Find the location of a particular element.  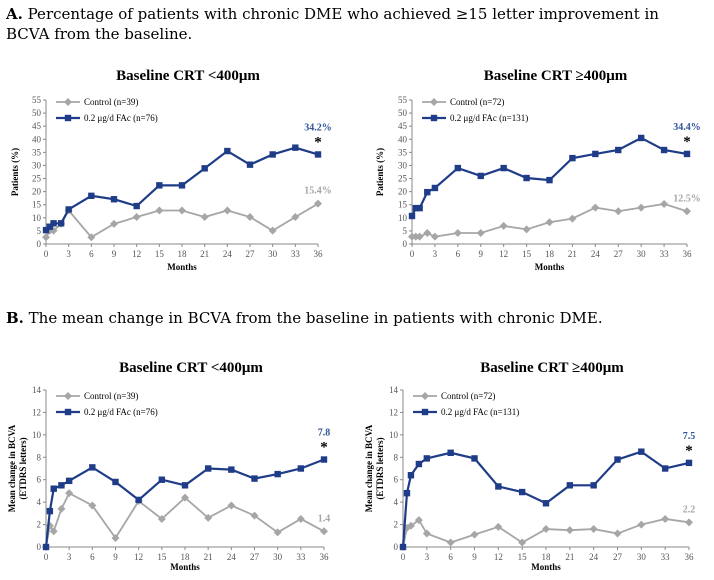

control-end-value-label: 12.5% is located at coordinates (687, 198).